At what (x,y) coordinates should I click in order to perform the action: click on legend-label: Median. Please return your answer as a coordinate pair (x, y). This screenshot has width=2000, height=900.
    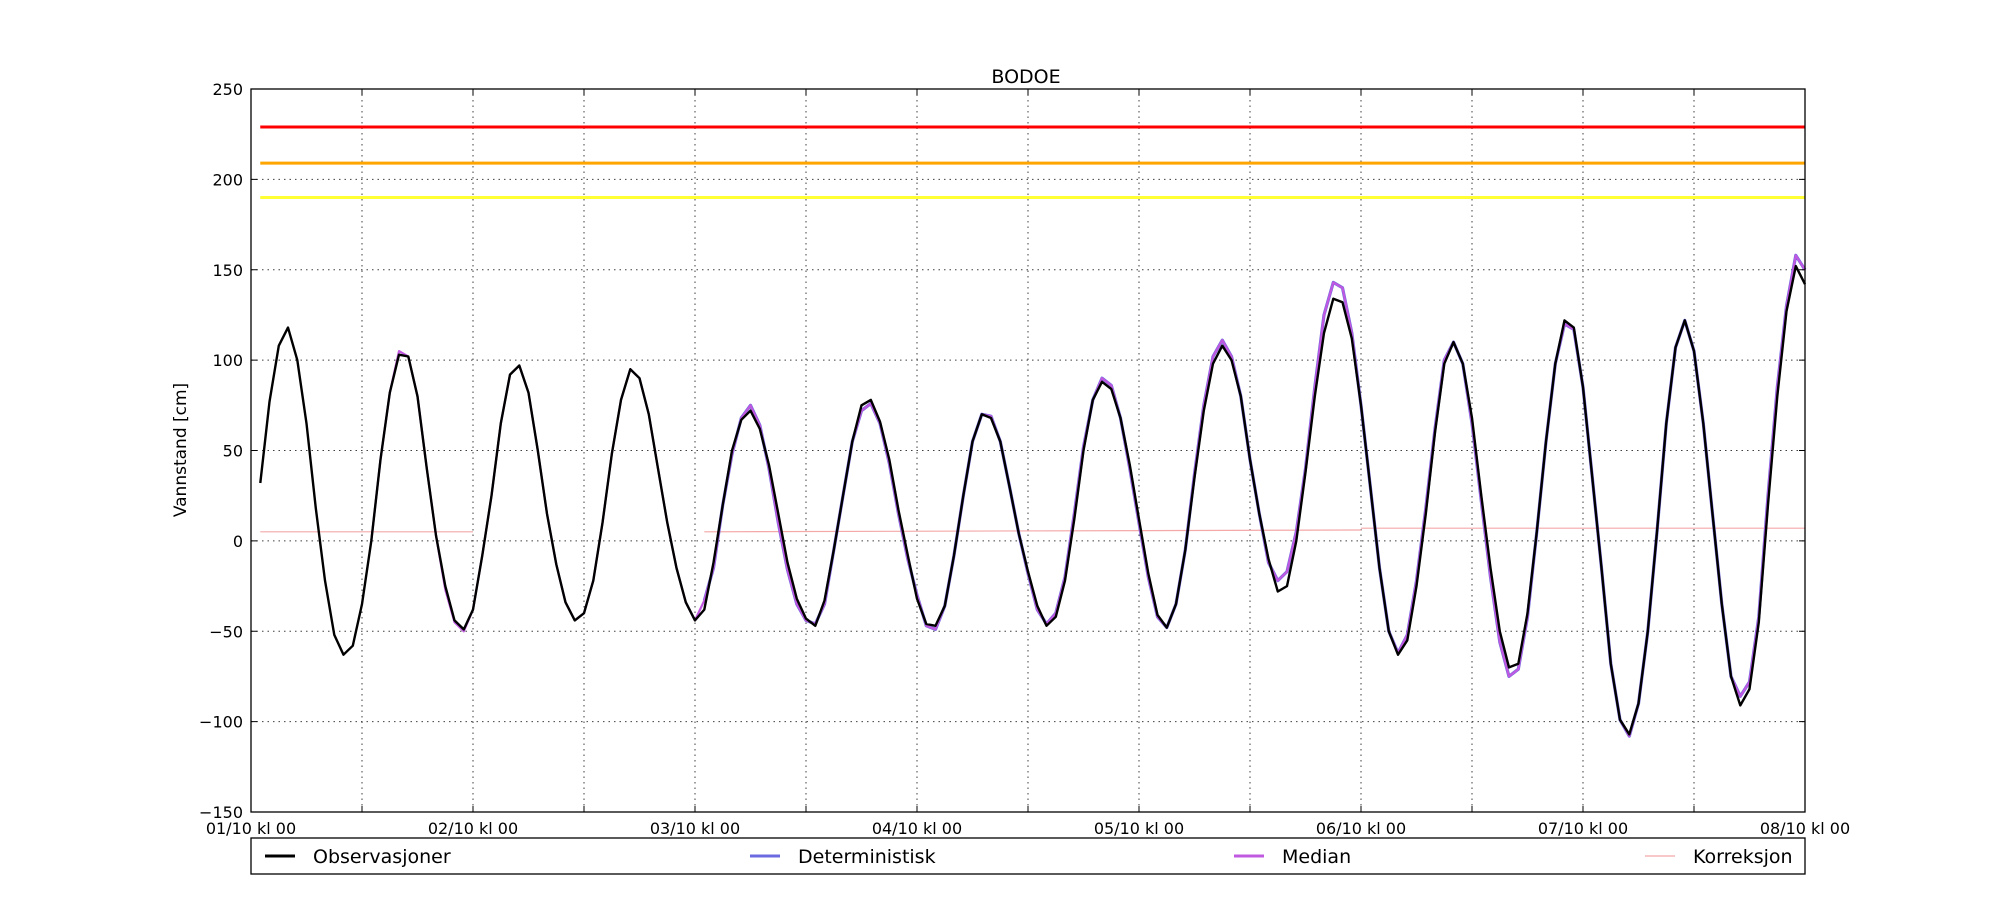
    Looking at the image, I should click on (1316, 857).